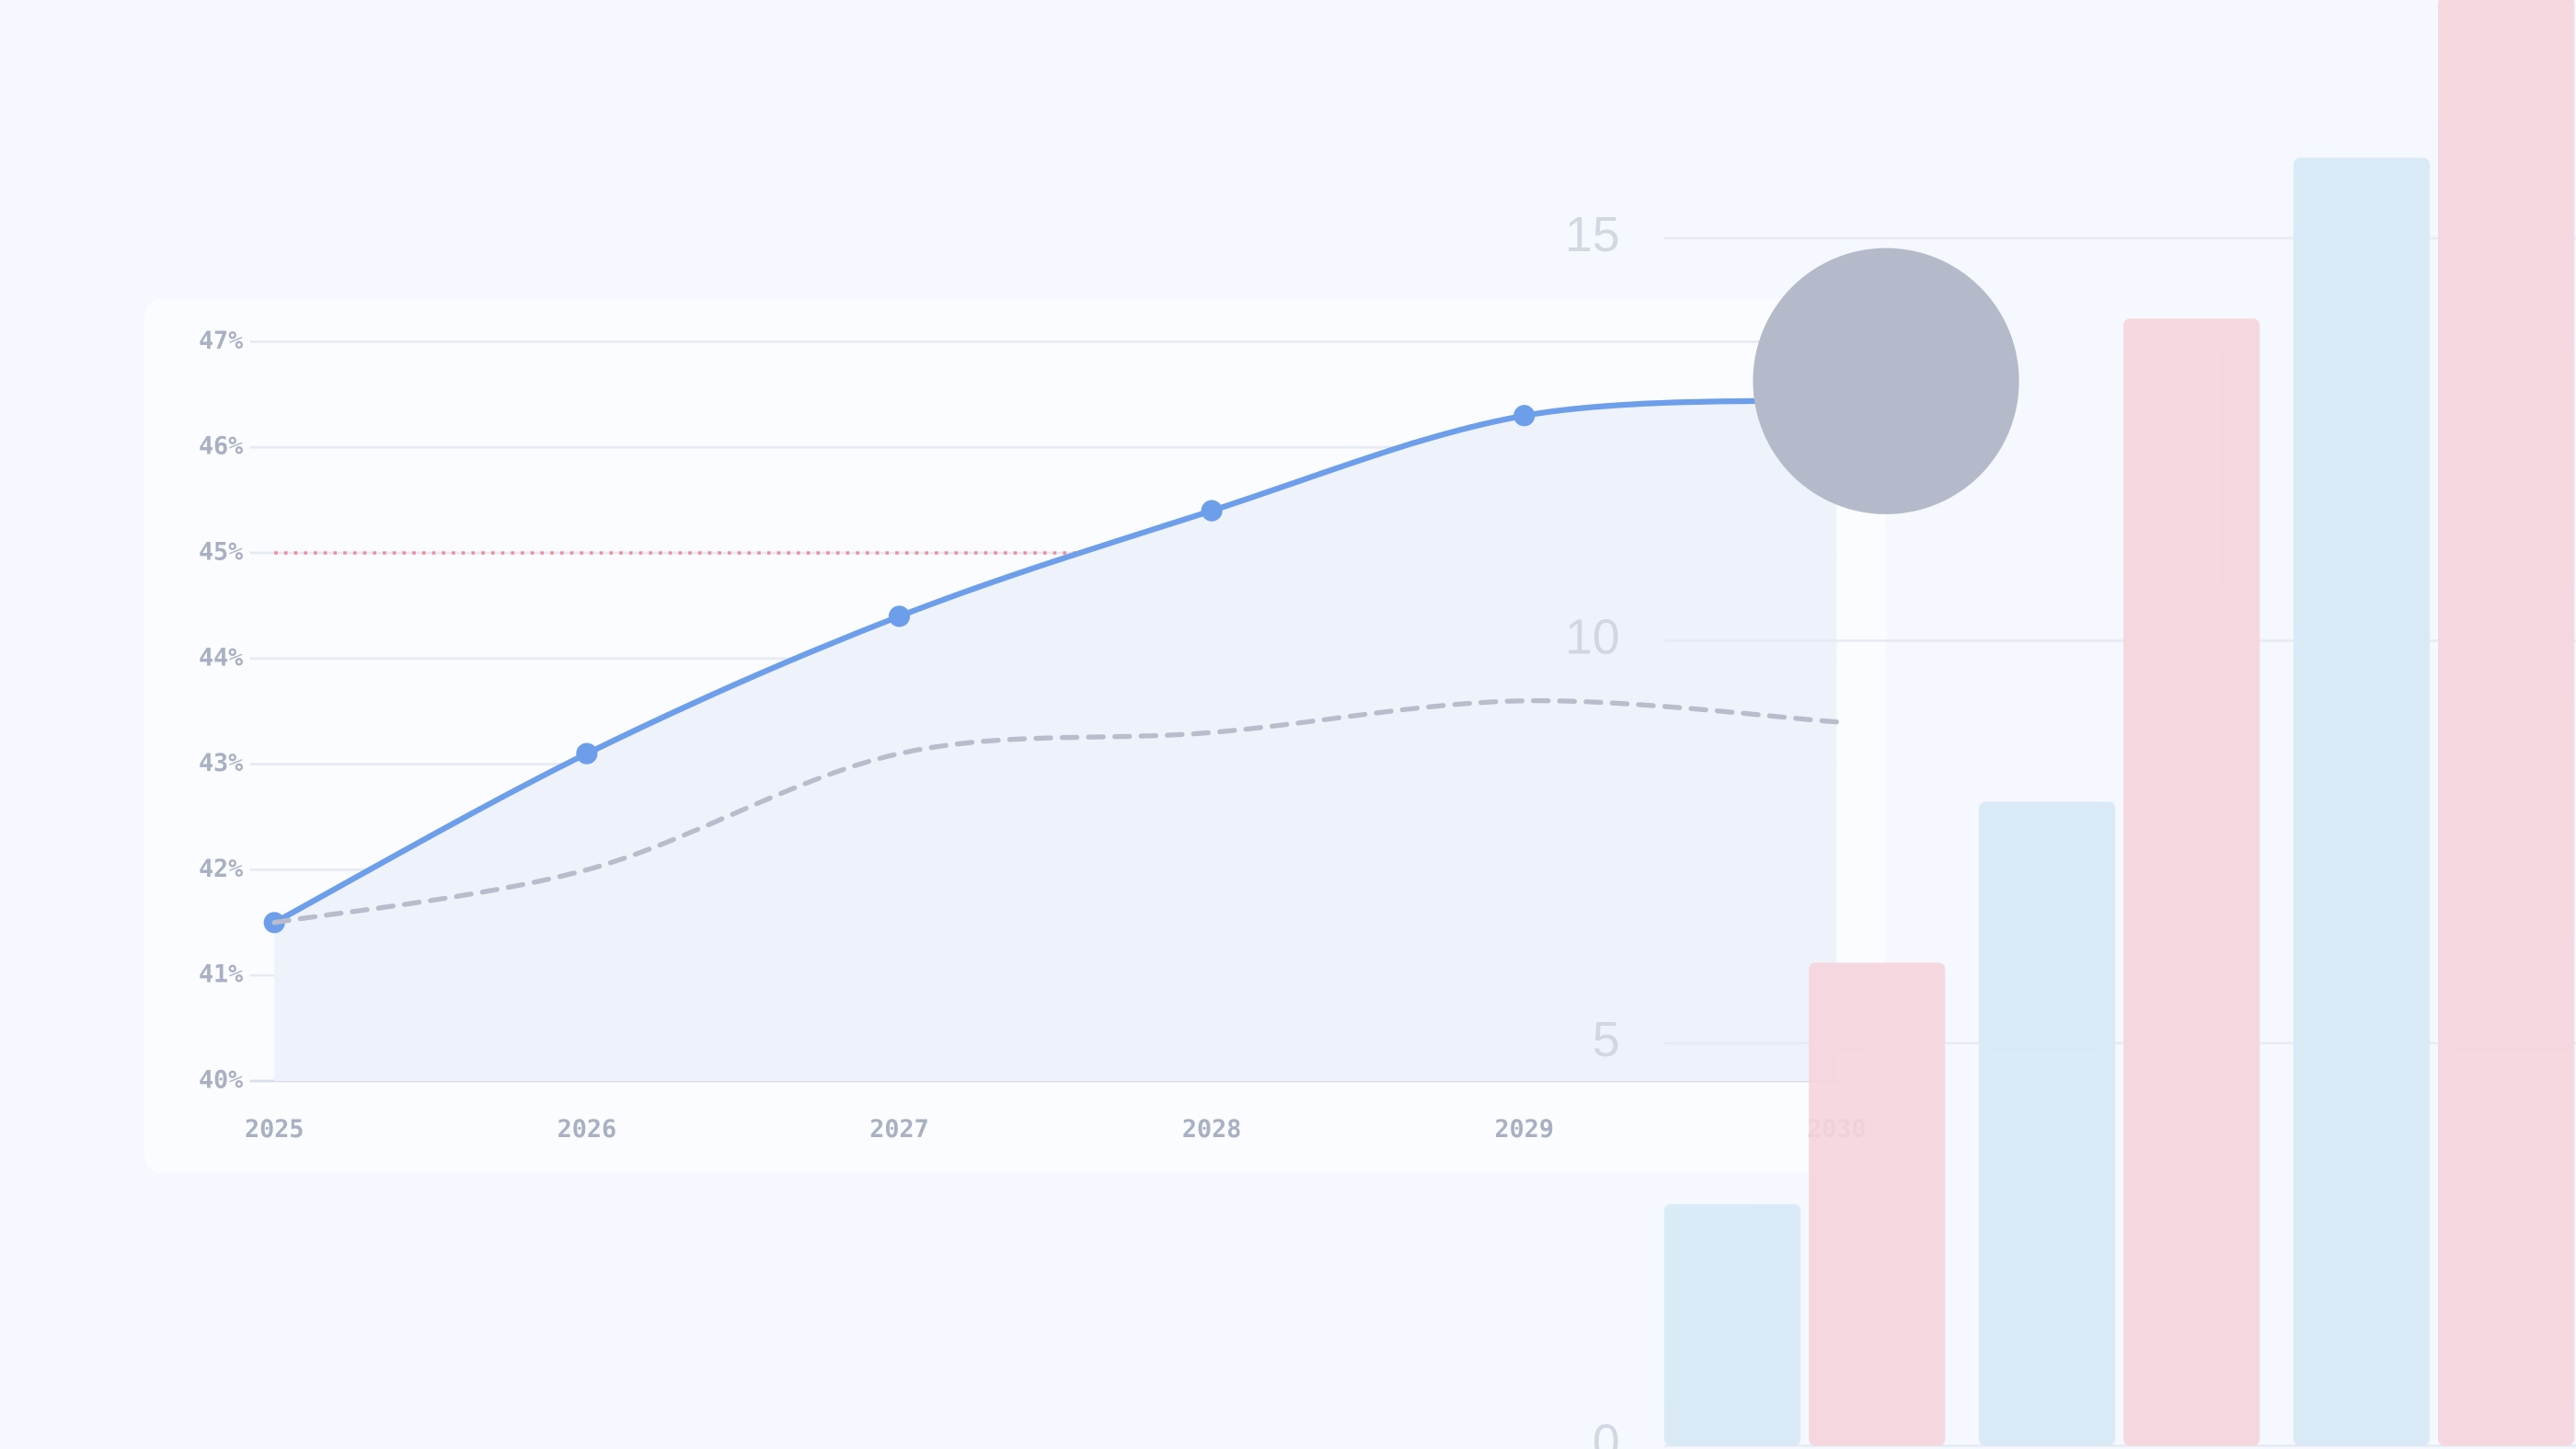  I want to click on x-tick-label: 2029, so click(1524, 1129).